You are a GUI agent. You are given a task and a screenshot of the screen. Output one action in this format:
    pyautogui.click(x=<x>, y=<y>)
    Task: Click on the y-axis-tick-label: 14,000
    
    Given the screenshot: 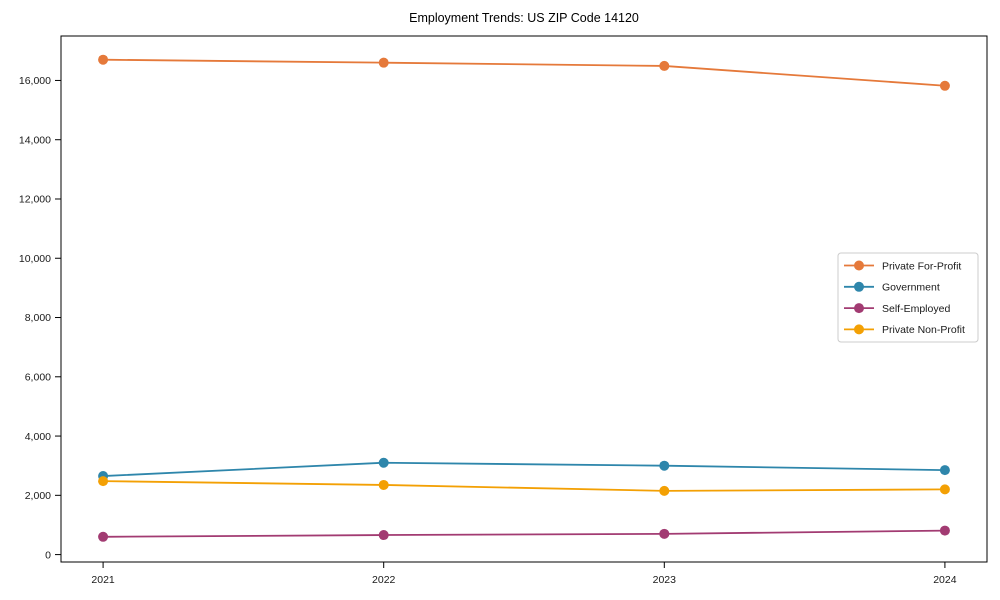 What is the action you would take?
    pyautogui.click(x=35, y=140)
    